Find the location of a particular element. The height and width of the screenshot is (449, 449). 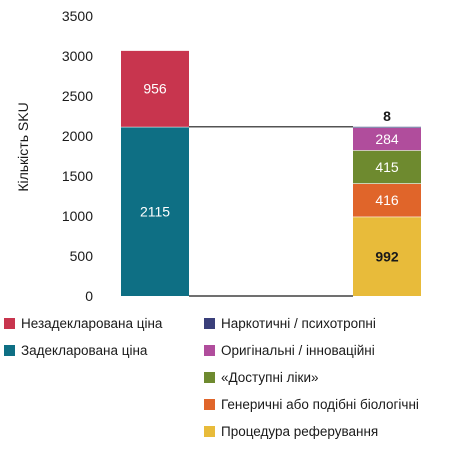

data-label: 416 is located at coordinates (387, 200).